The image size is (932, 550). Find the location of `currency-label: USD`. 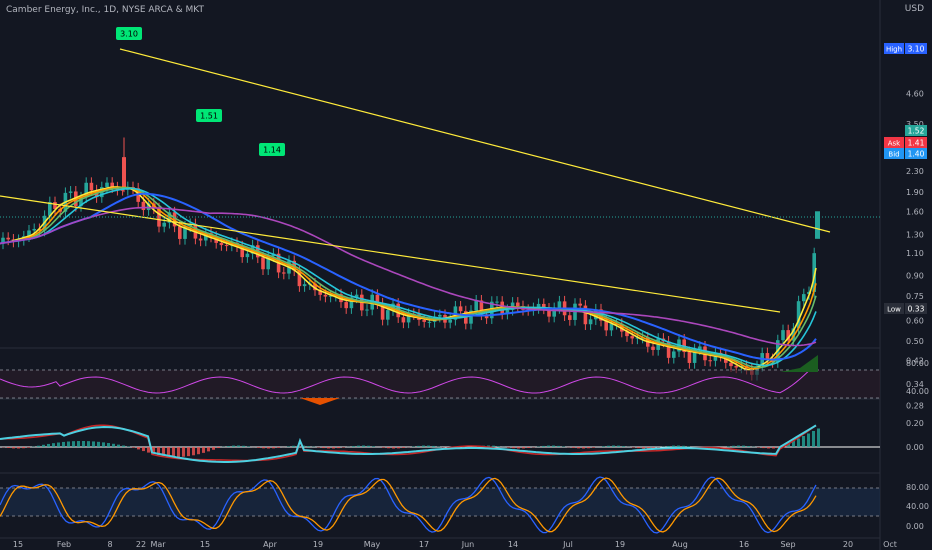

currency-label: USD is located at coordinates (914, 9).